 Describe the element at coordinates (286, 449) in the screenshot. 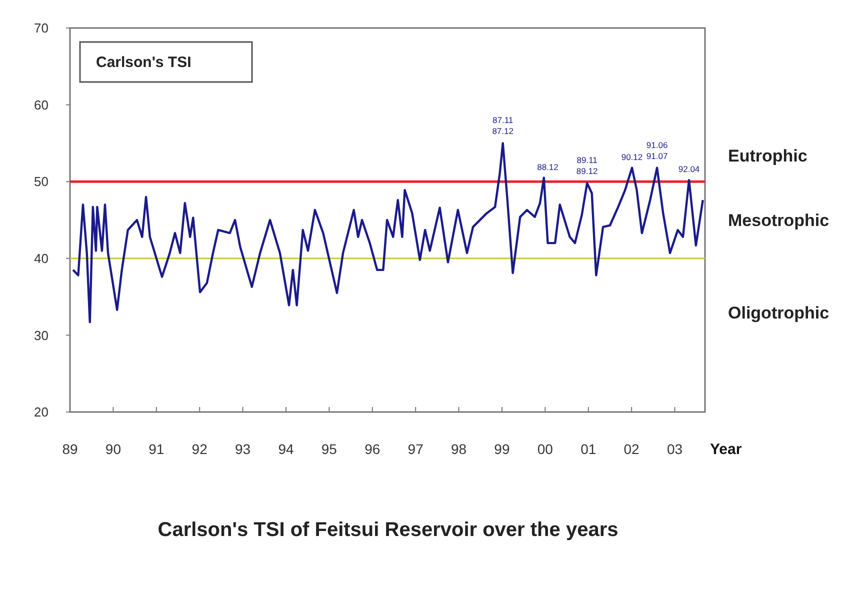

I see `x-tick-label: 94` at that location.